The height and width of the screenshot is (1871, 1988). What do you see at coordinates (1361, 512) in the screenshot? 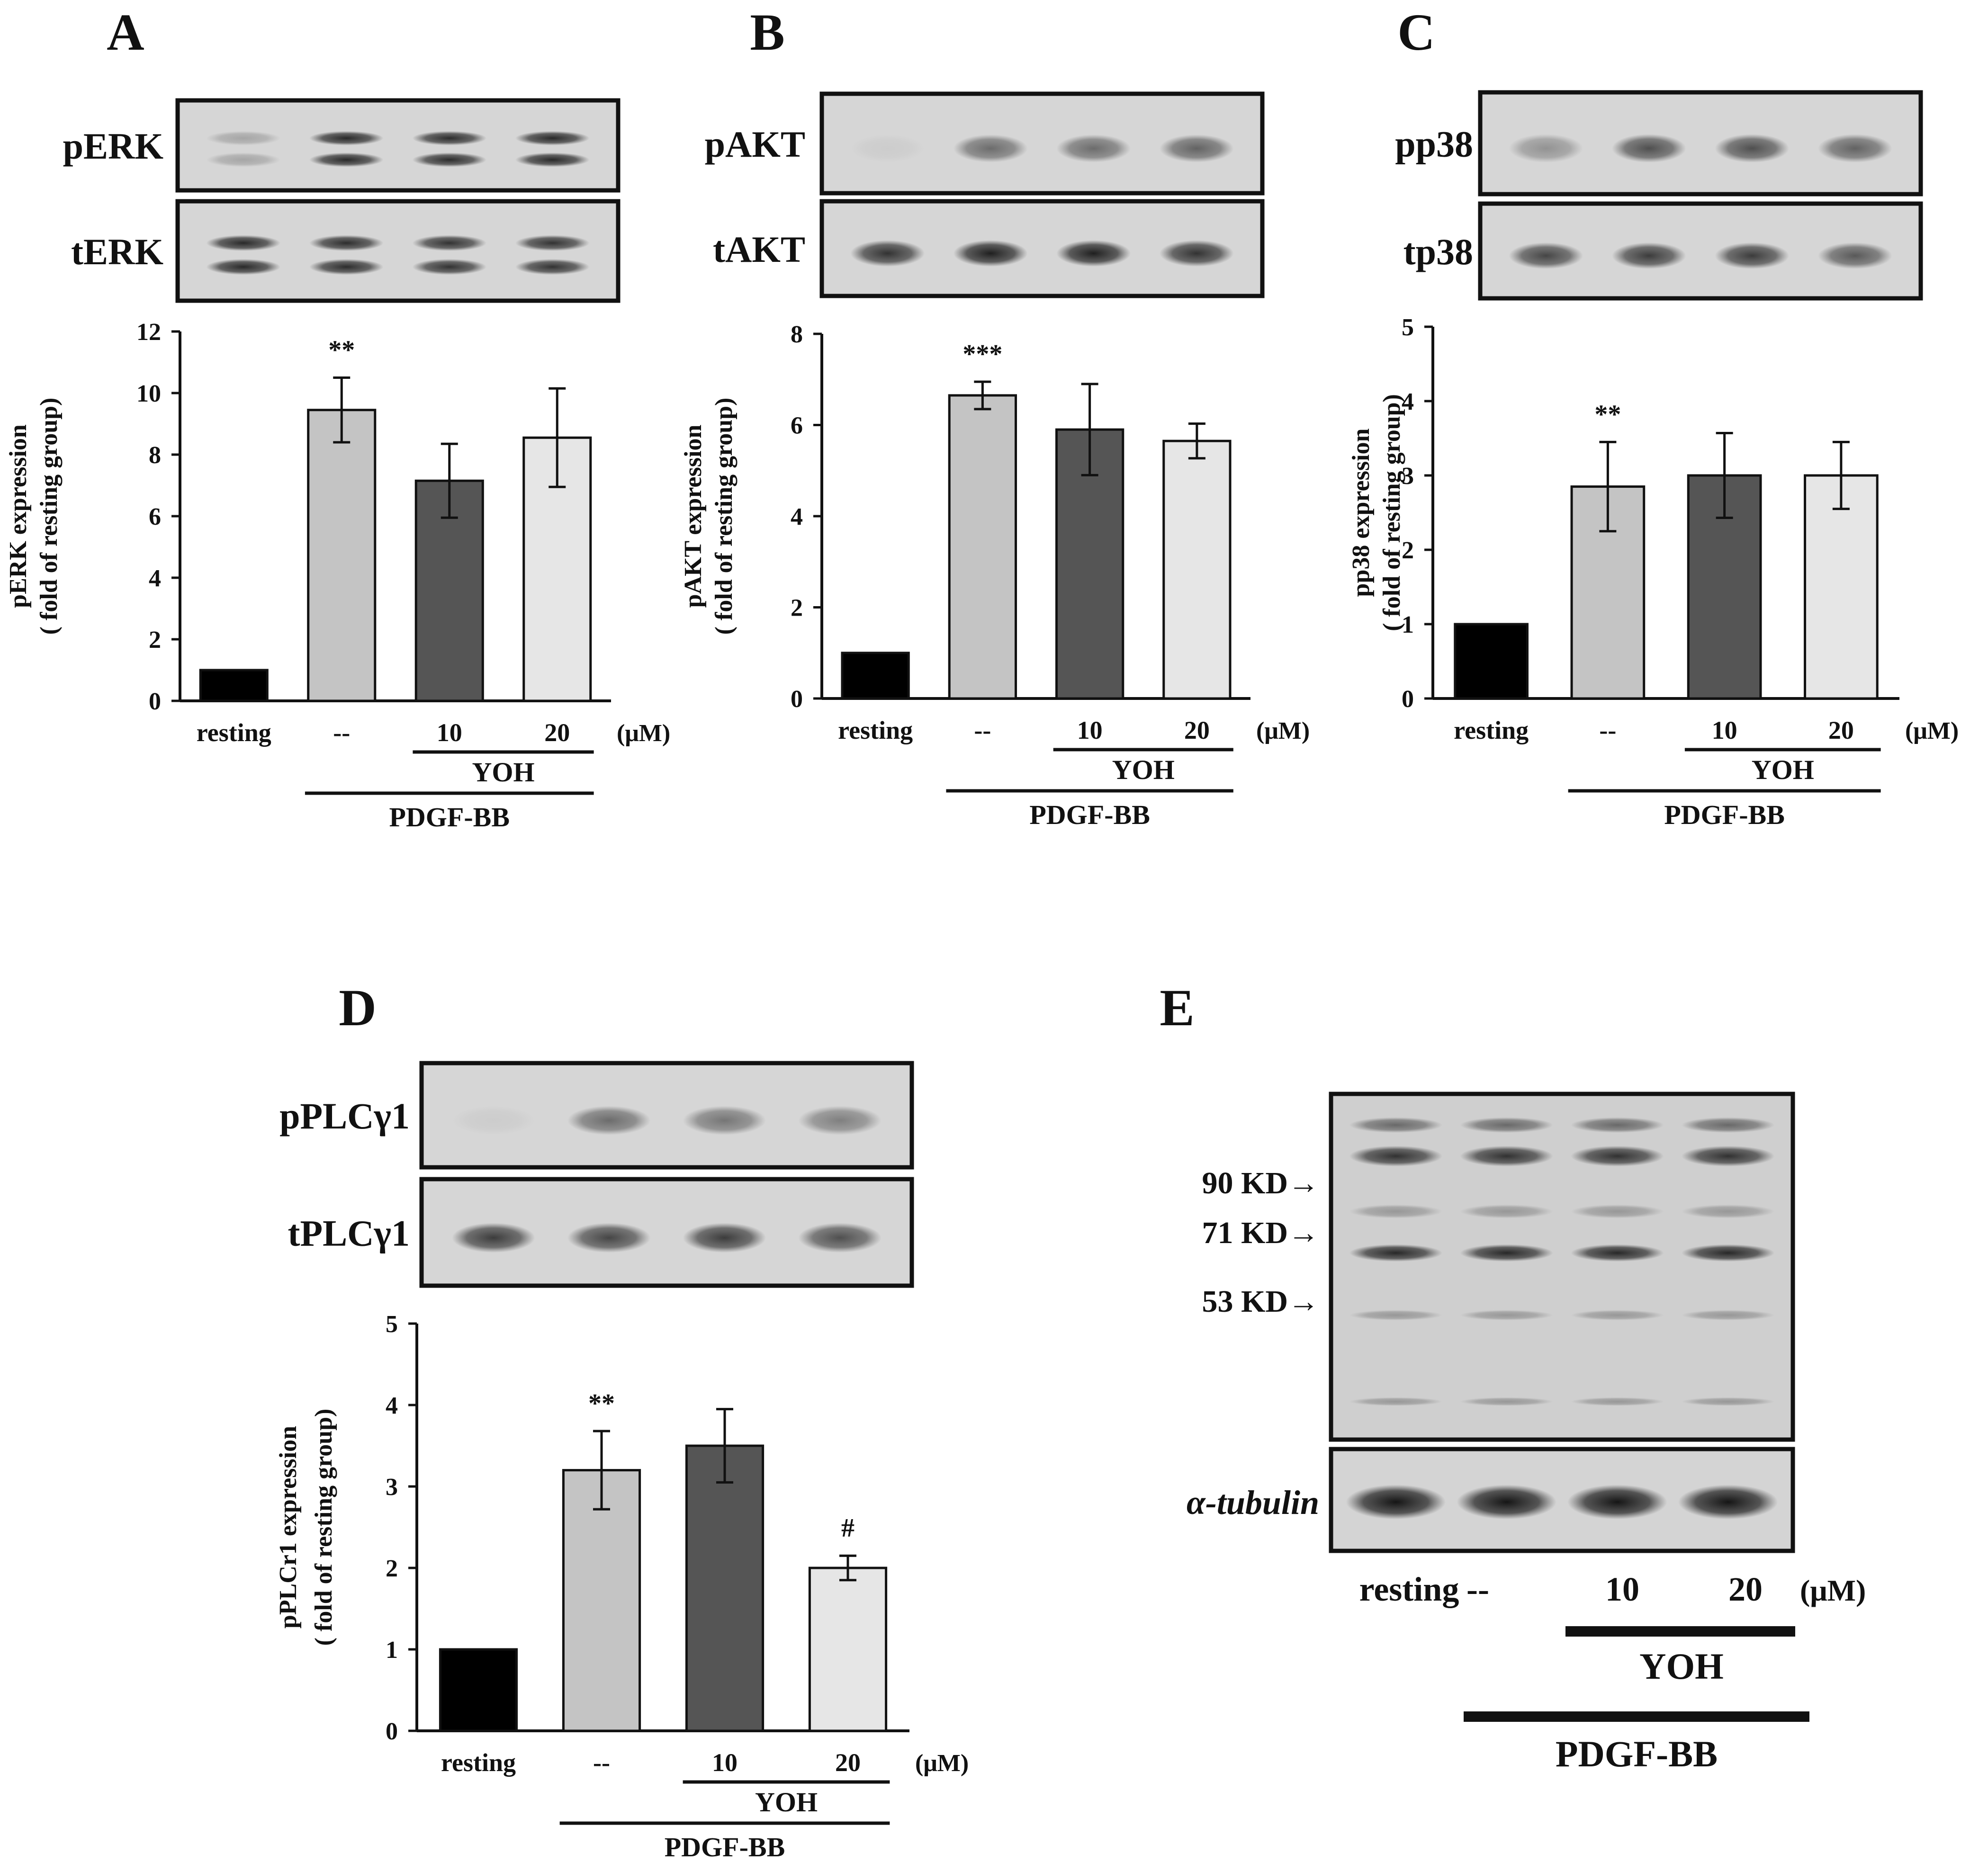
I see `y-axis-label: pp38 expression` at bounding box center [1361, 512].